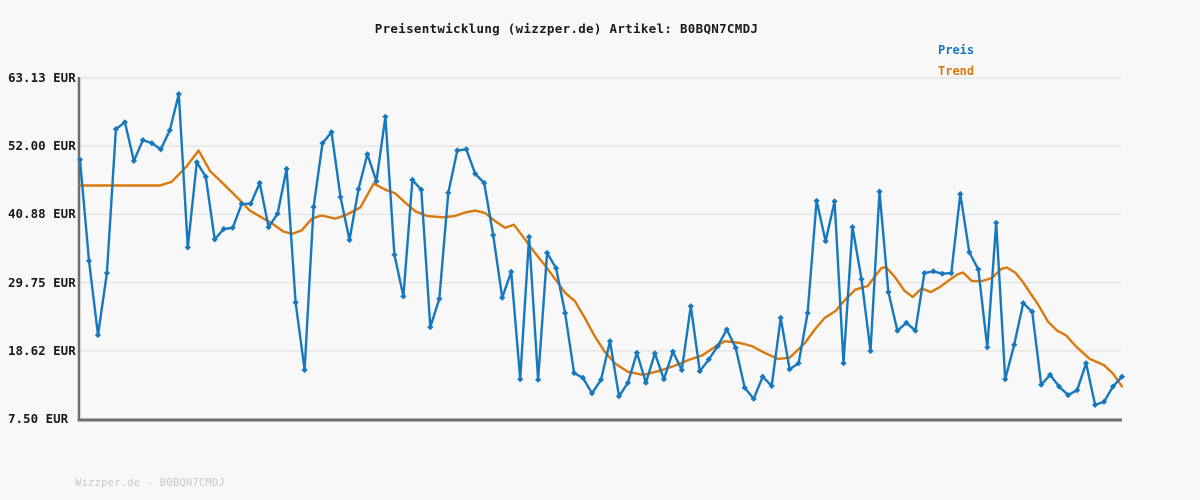 This screenshot has width=1200, height=500. What do you see at coordinates (42, 146) in the screenshot?
I see `y-axis-tick-label: 52.00 EUR` at bounding box center [42, 146].